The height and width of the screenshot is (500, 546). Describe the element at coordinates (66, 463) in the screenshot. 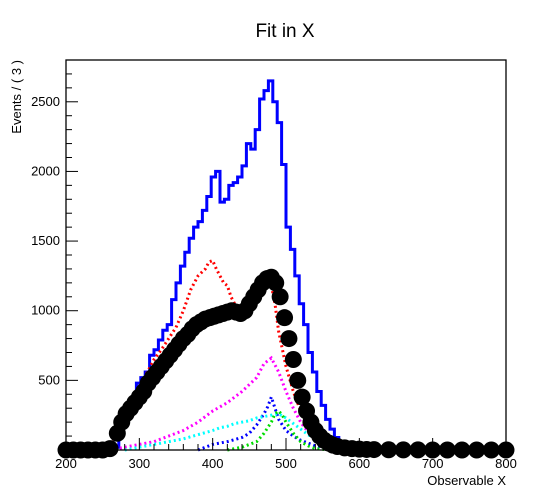

I see `x-tick-label: 200` at that location.